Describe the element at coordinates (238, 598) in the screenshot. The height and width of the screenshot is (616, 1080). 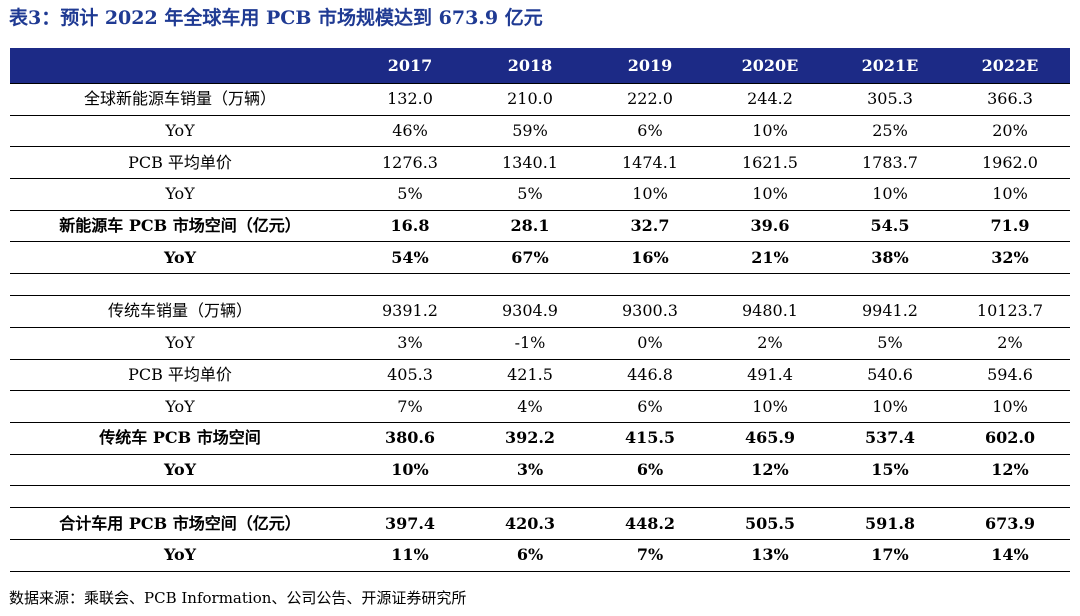
I see `source-note: 数据来源：乘联会、PCB Information、公司公告、开源证券研究所` at that location.